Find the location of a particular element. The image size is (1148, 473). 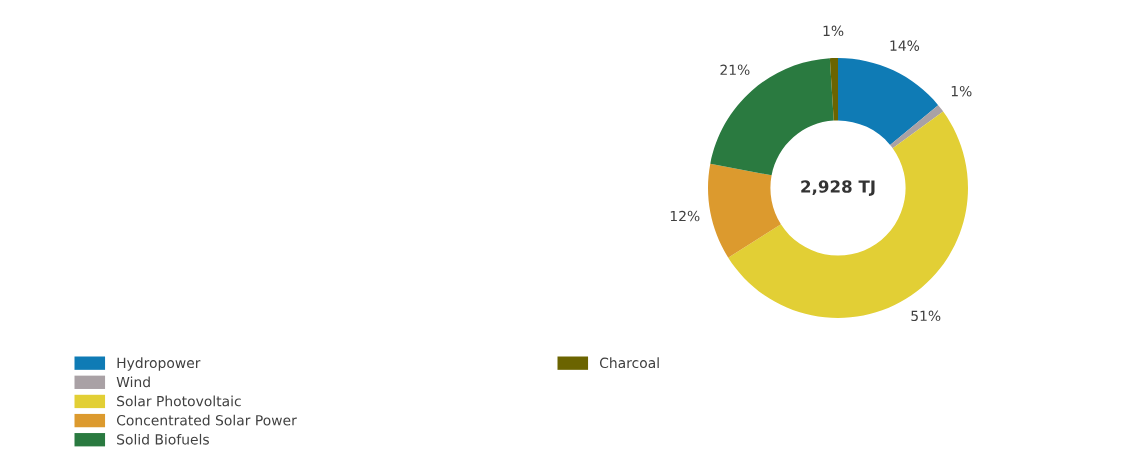

data-label: 14% is located at coordinates (905, 45).